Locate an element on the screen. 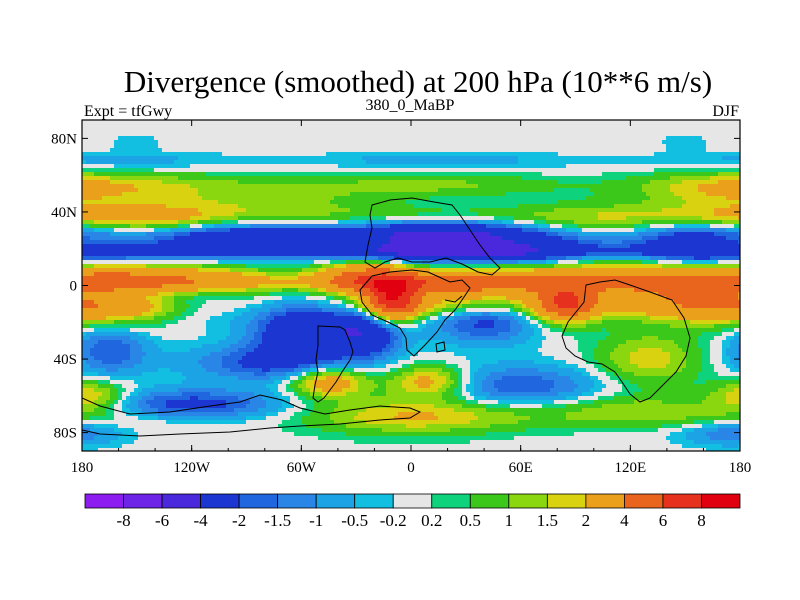  left-string: Expt = tfGwy is located at coordinates (128, 111).